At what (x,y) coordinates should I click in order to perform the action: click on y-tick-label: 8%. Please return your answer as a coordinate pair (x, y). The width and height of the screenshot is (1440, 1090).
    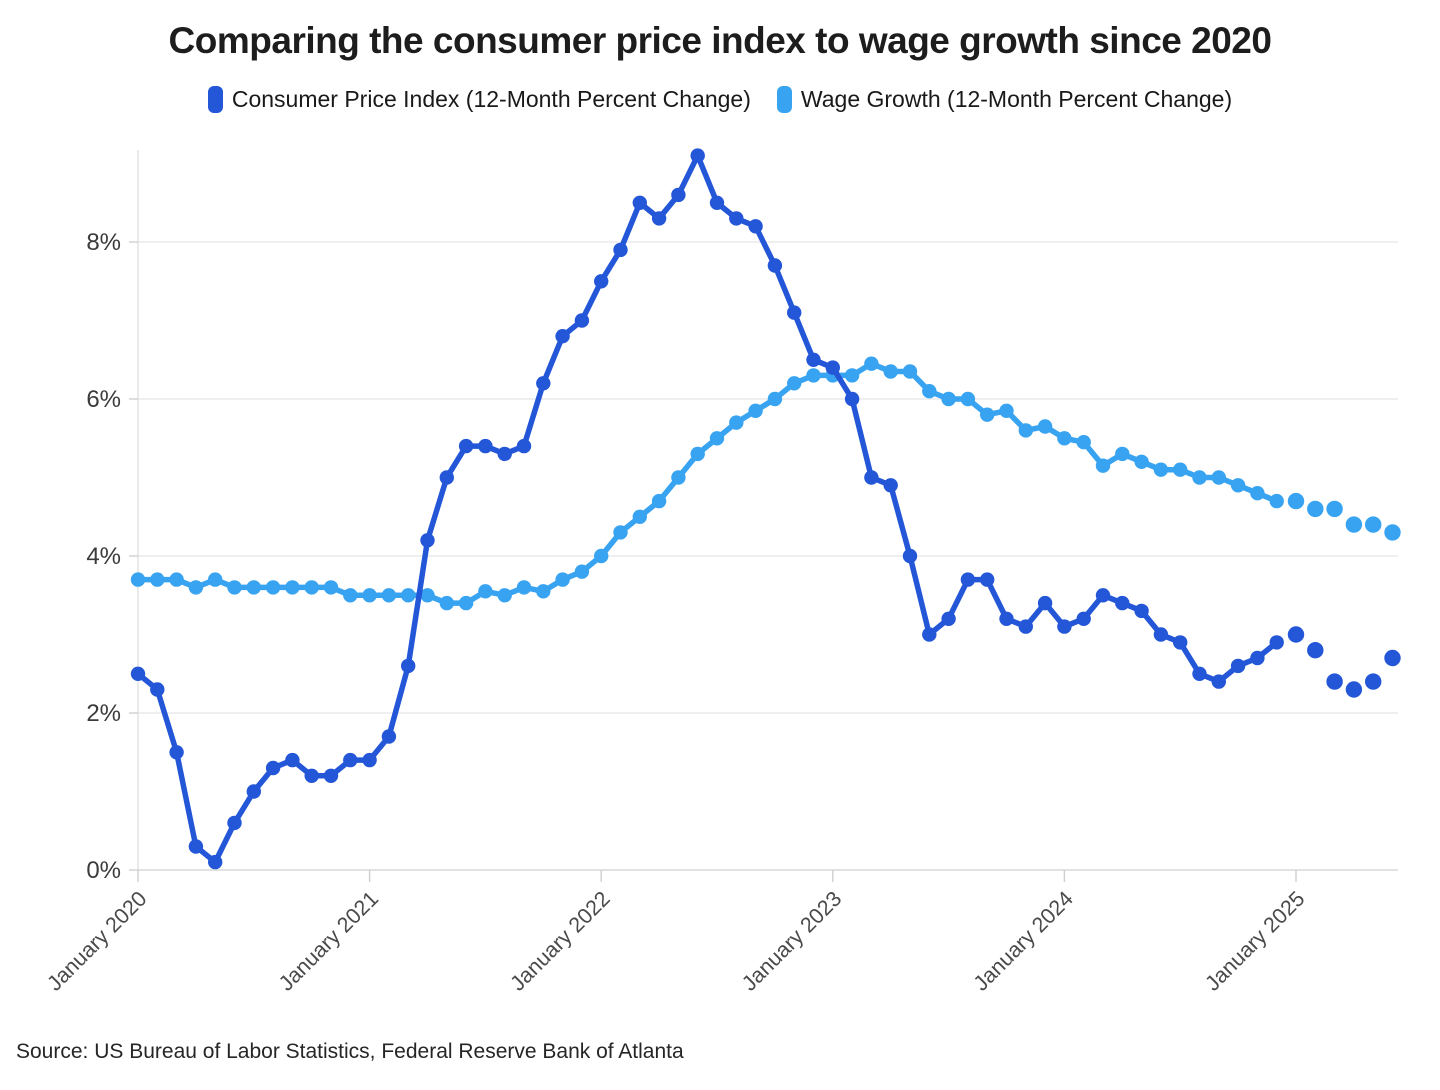
    Looking at the image, I should click on (103, 242).